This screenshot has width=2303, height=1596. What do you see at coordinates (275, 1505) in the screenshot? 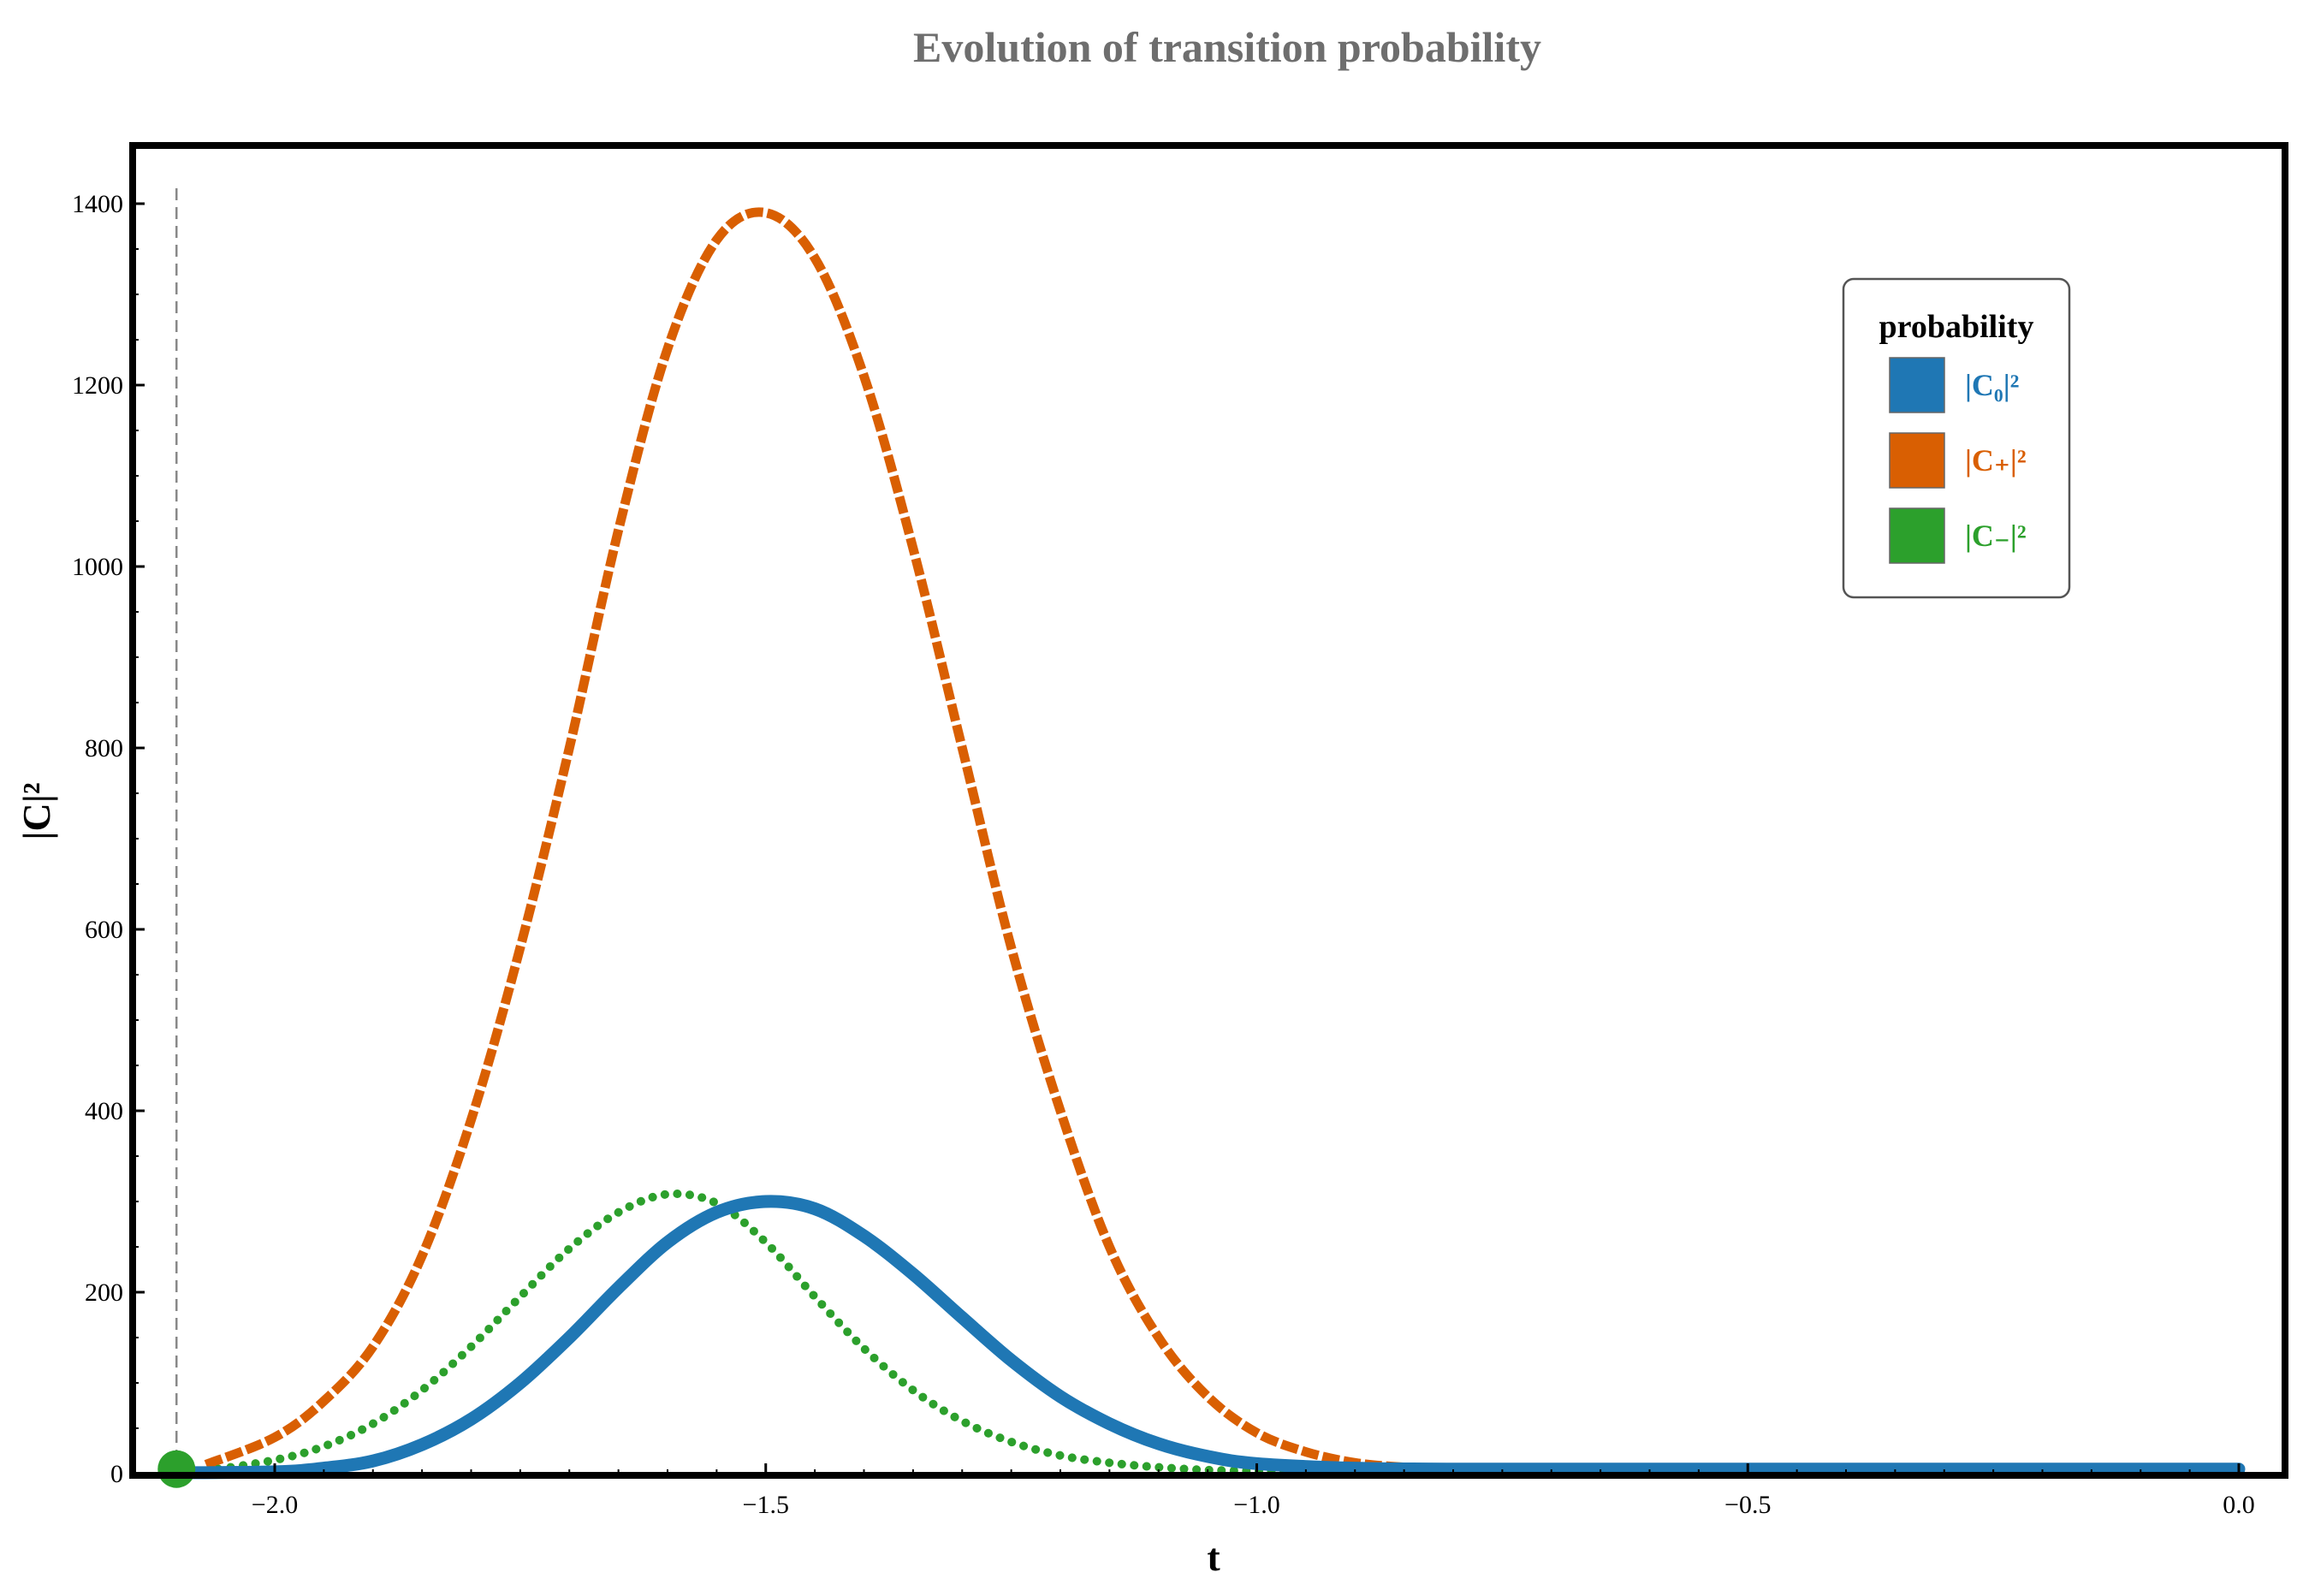
I see `x-tick-label: −2.0` at bounding box center [275, 1505].